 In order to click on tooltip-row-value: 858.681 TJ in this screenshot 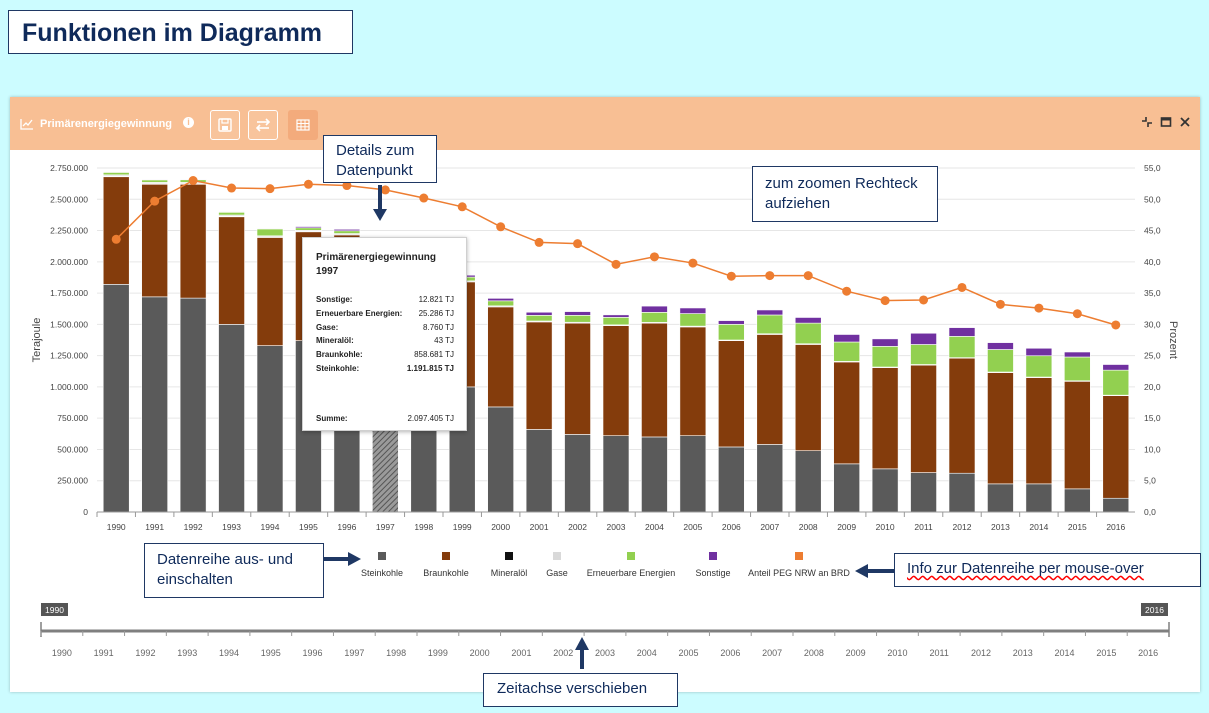, I will do `click(434, 355)`.